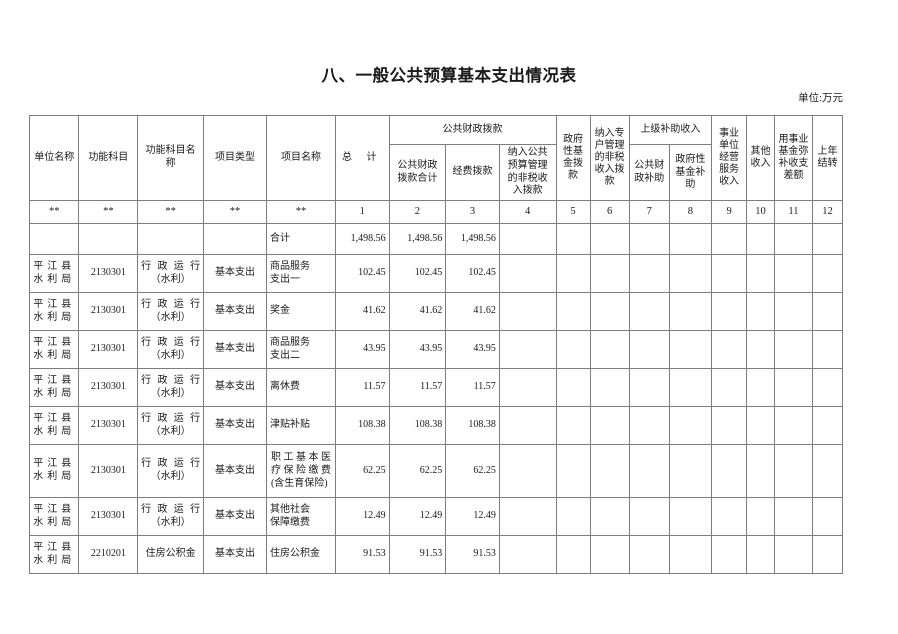 Image resolution: width=898 pixels, height=634 pixels. What do you see at coordinates (793, 158) in the screenshot?
I see `col-header-fund-offset: 用事业基金弥补收支差额` at bounding box center [793, 158].